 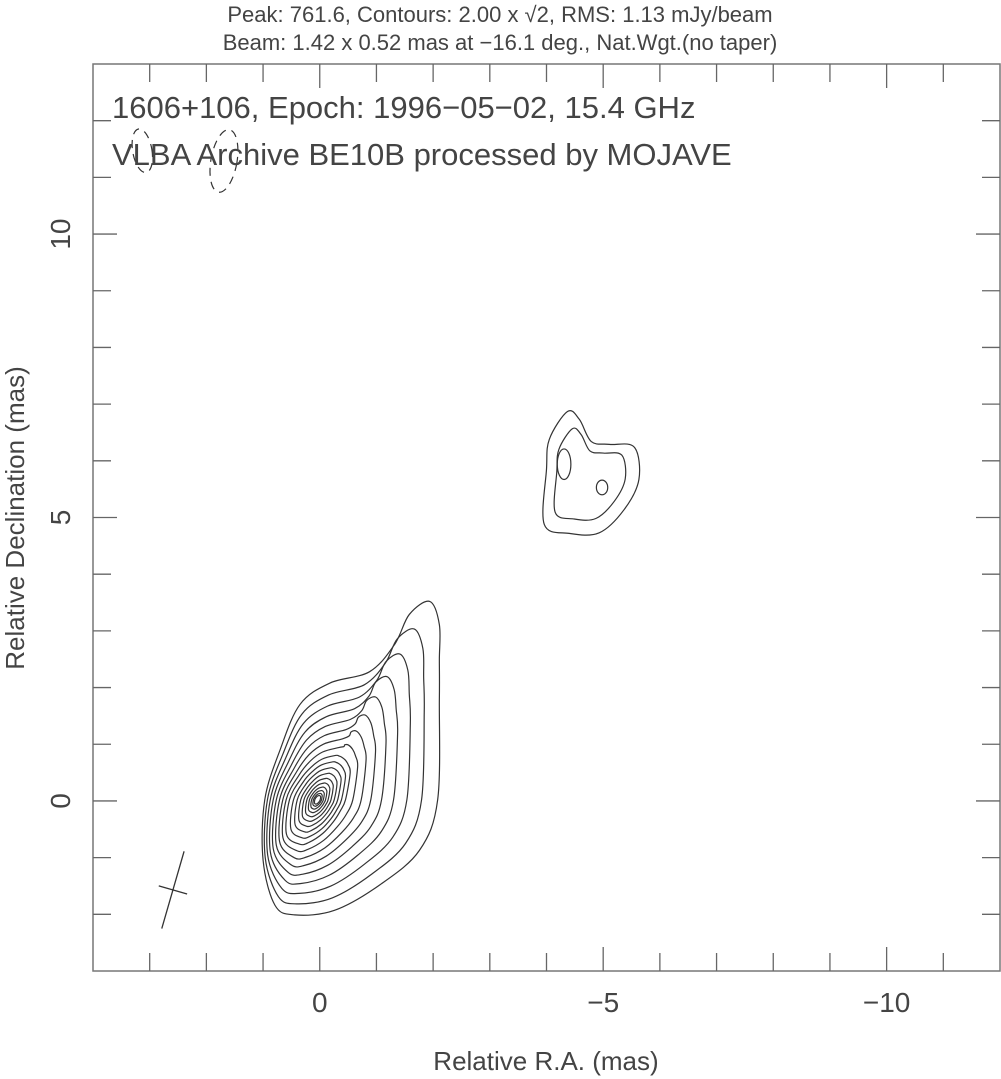 I want to click on y-axis-label: Relative Declination (mas), so click(x=15, y=517).